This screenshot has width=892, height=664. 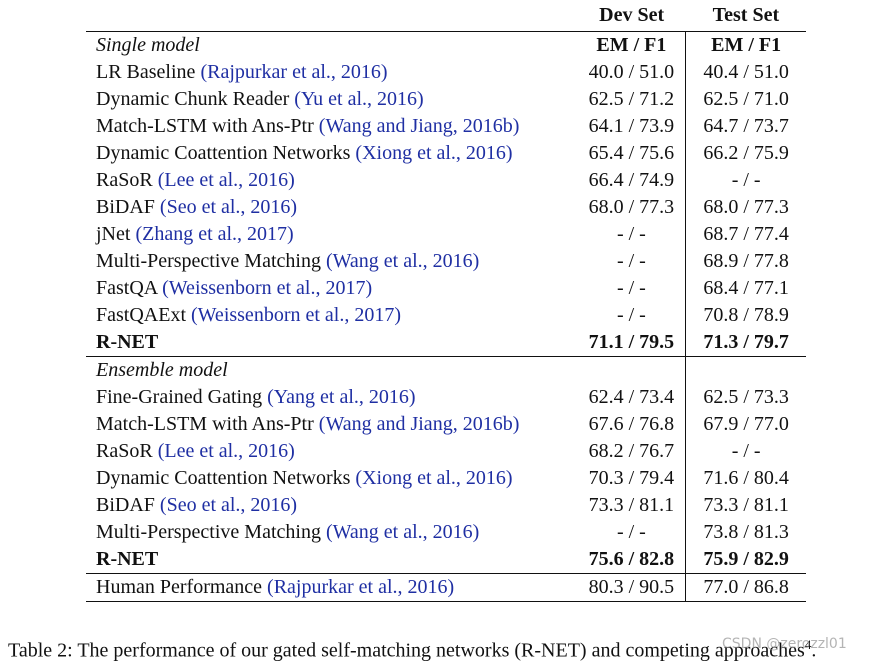 I want to click on section-title: Single model, so click(x=332, y=45).